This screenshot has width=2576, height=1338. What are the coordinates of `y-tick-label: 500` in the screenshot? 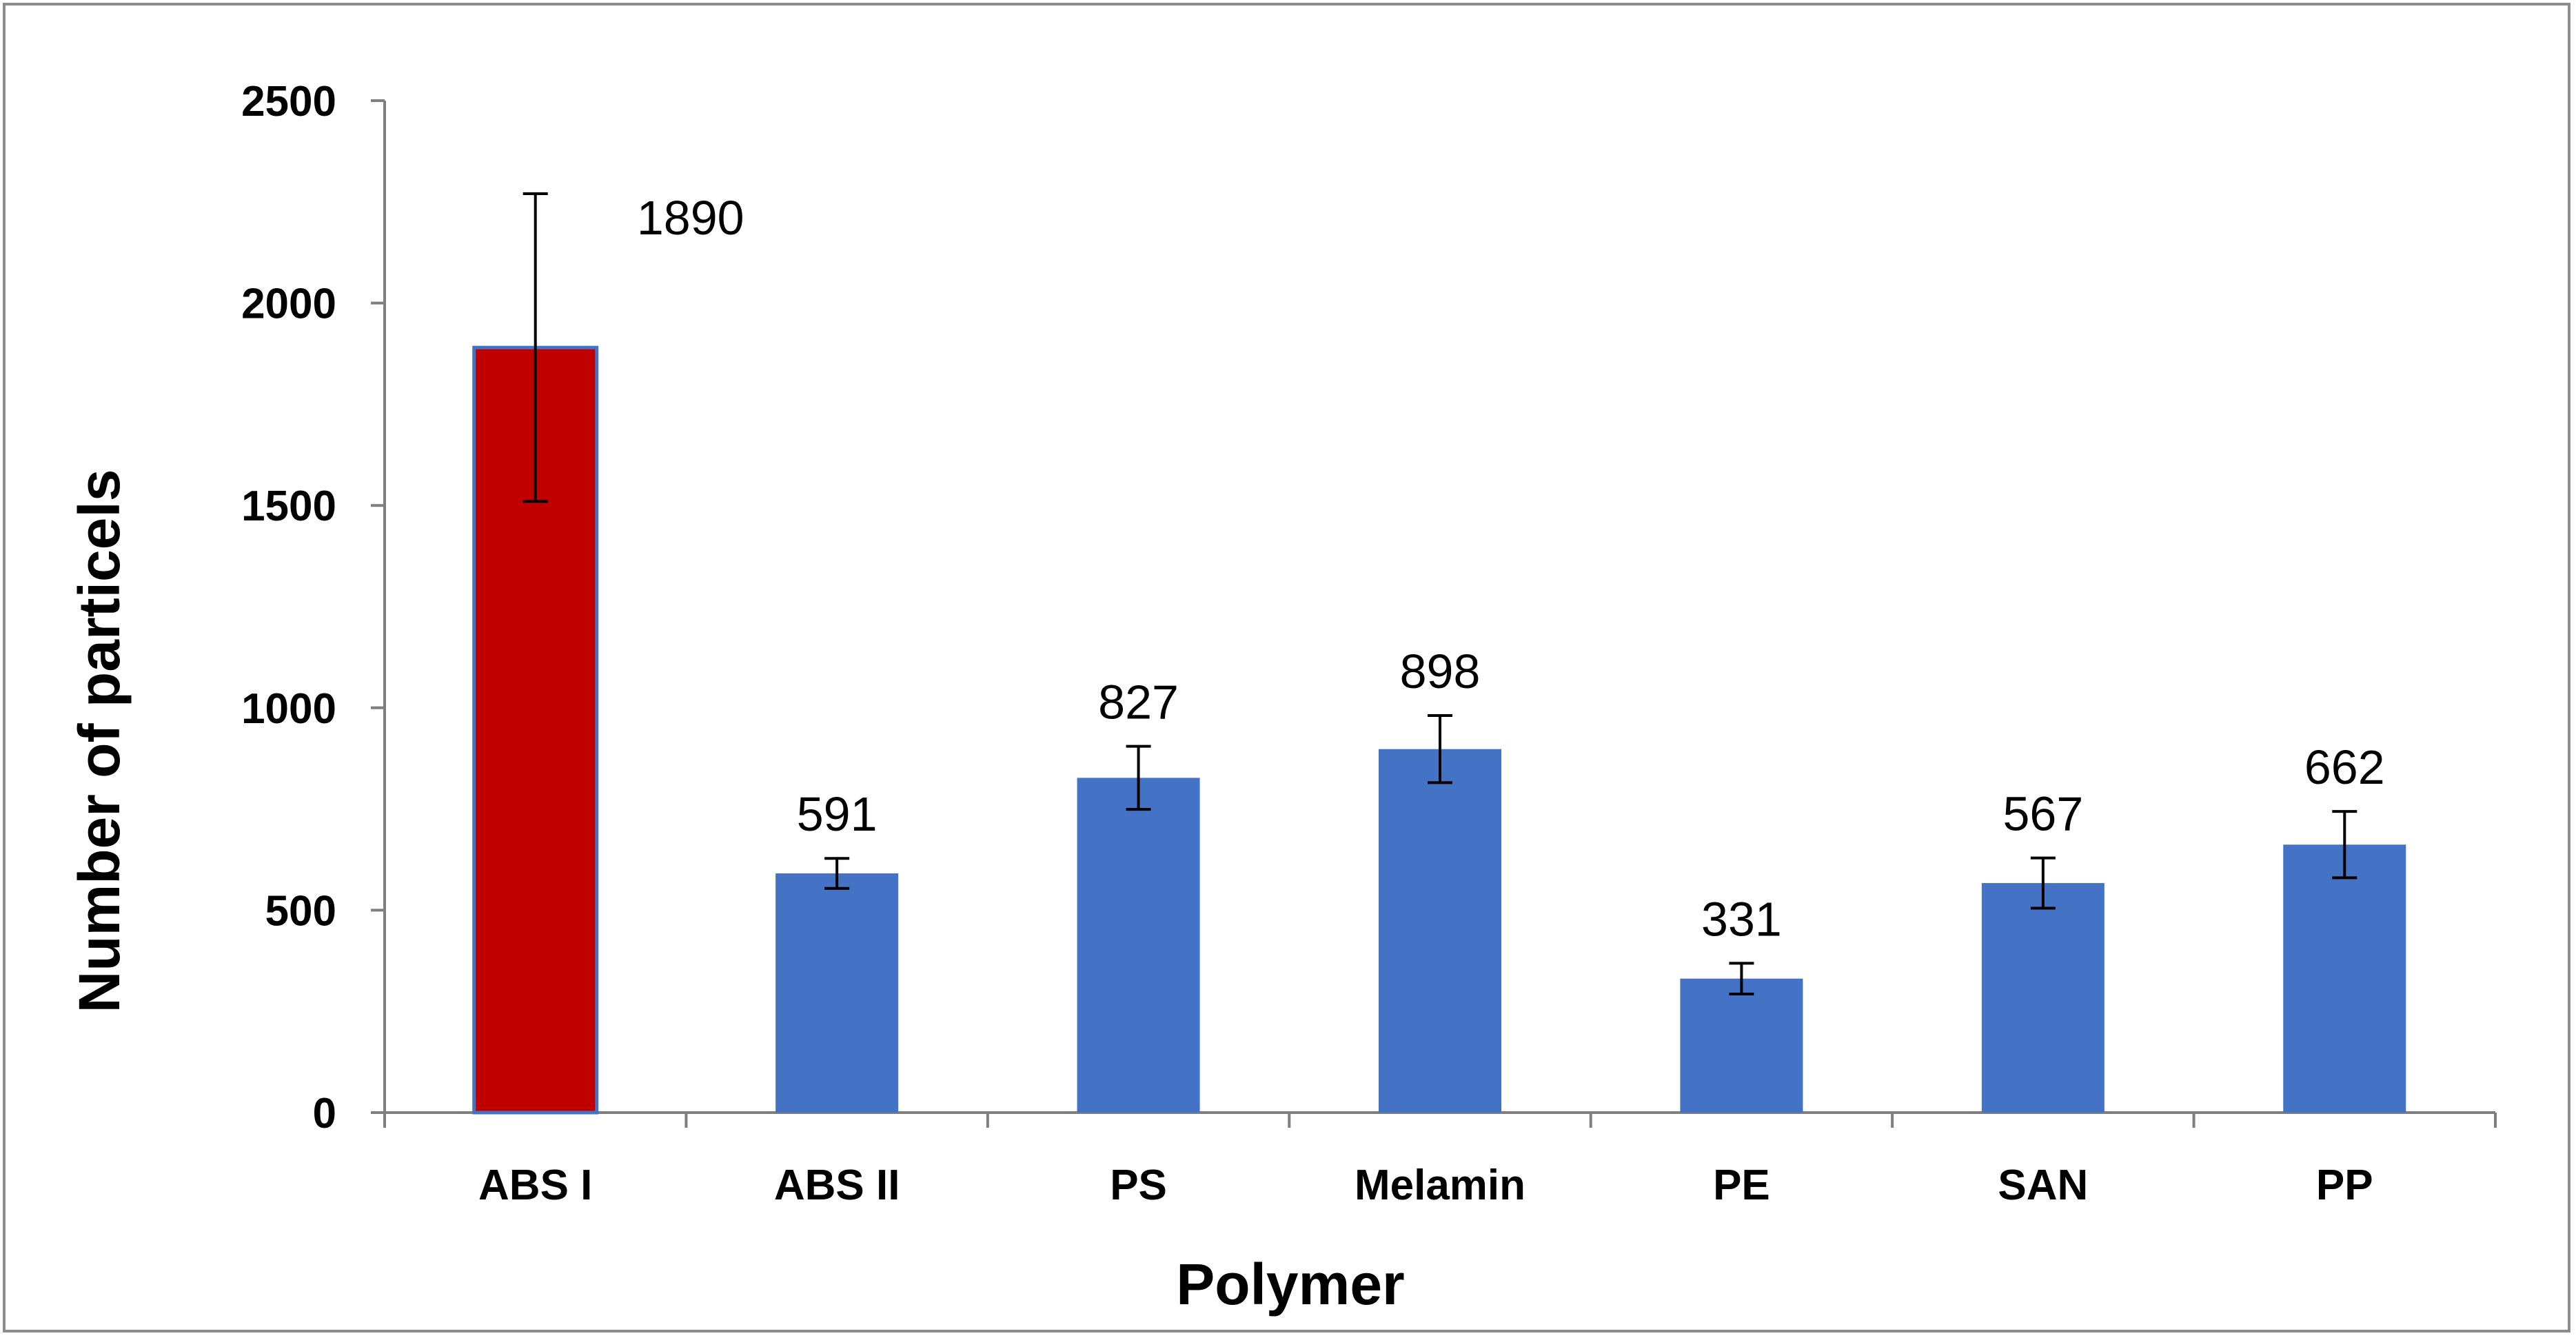 It's located at (300, 911).